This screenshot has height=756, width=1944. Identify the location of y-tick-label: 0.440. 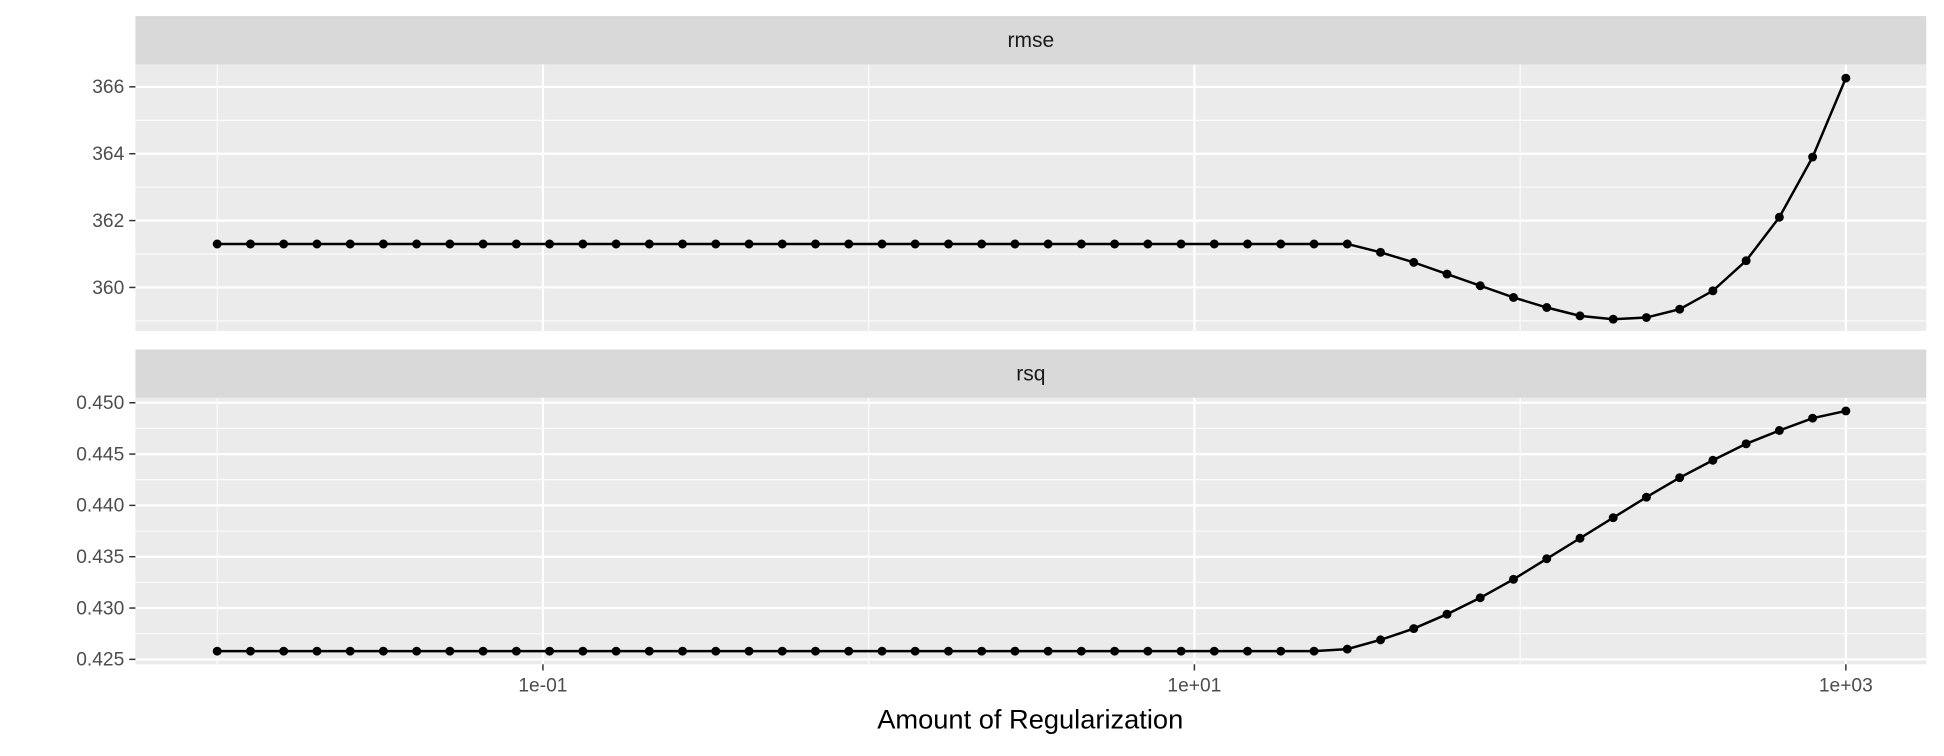
(100, 506).